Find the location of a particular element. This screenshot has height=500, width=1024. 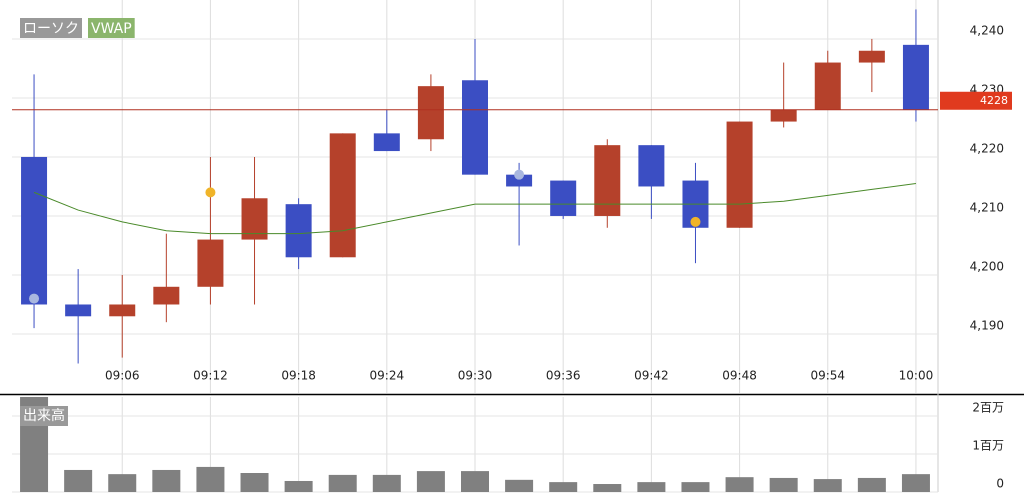

x-tick-label: 09:24 is located at coordinates (387, 376).